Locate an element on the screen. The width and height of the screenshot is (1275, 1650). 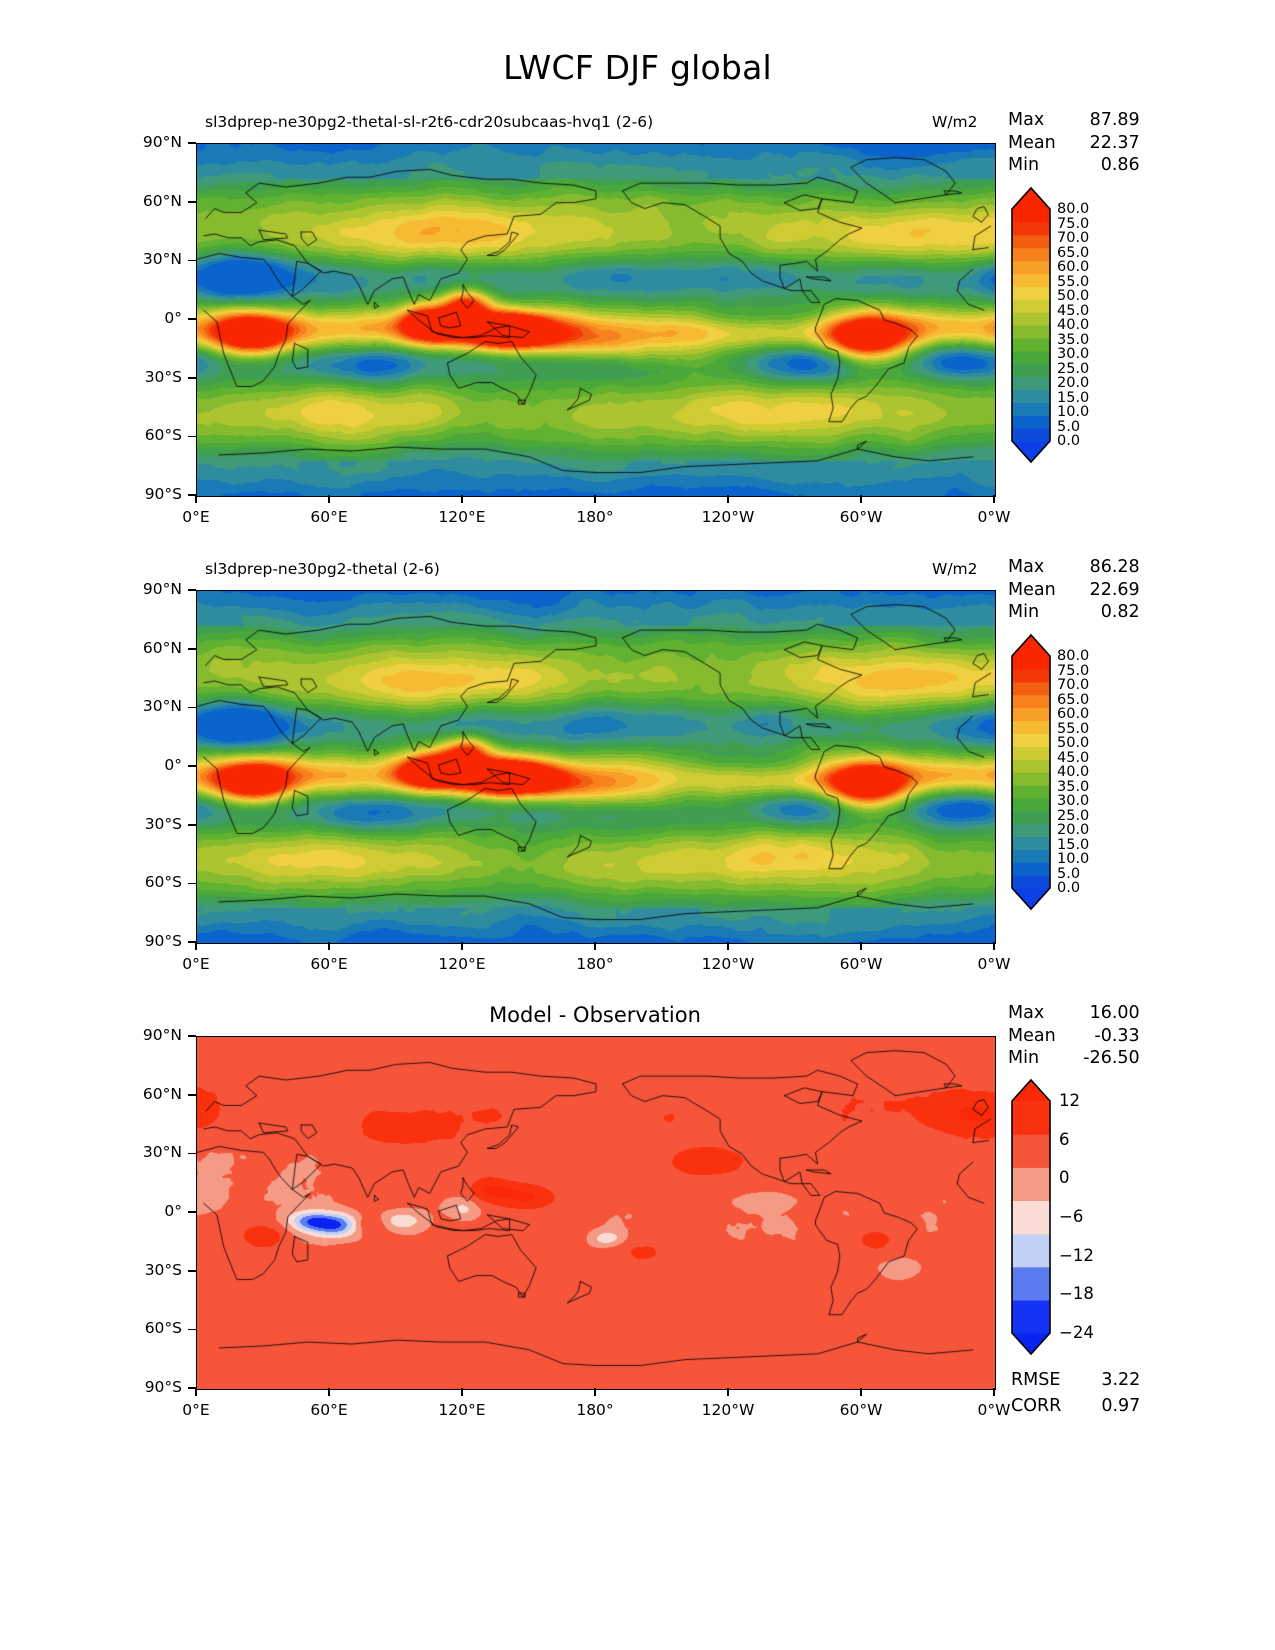
colorbar-tick-label: 75.0 is located at coordinates (1073, 670).